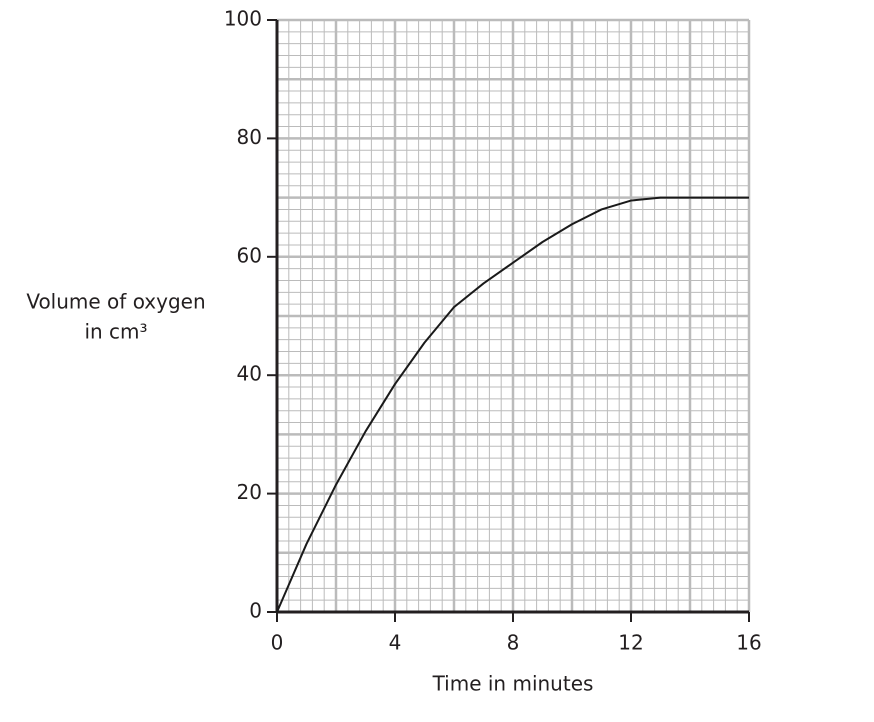 This screenshot has height=722, width=874. I want to click on y-axis-label: in cm³, so click(115, 332).